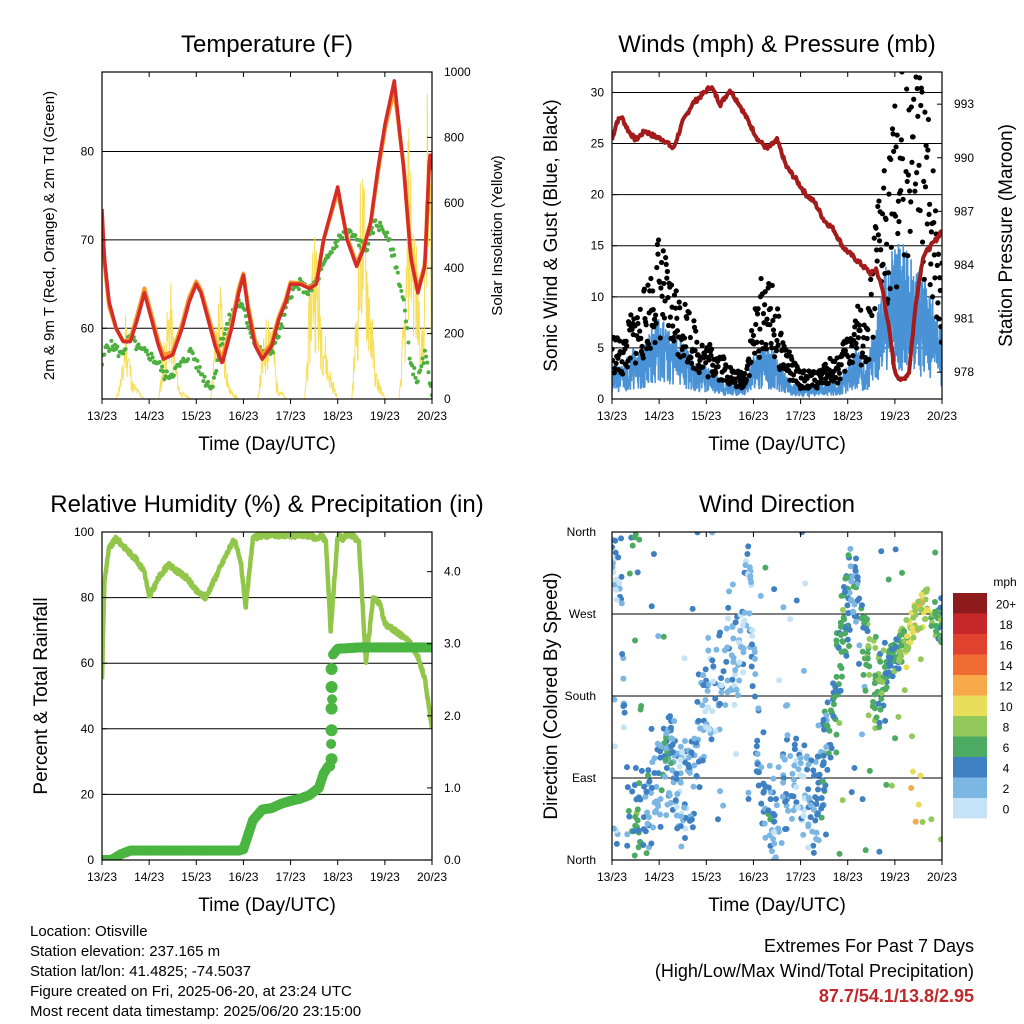  I want to click on extremes-subtitle: (High/Low/Max Wind/Total Precipitation), so click(814, 971).